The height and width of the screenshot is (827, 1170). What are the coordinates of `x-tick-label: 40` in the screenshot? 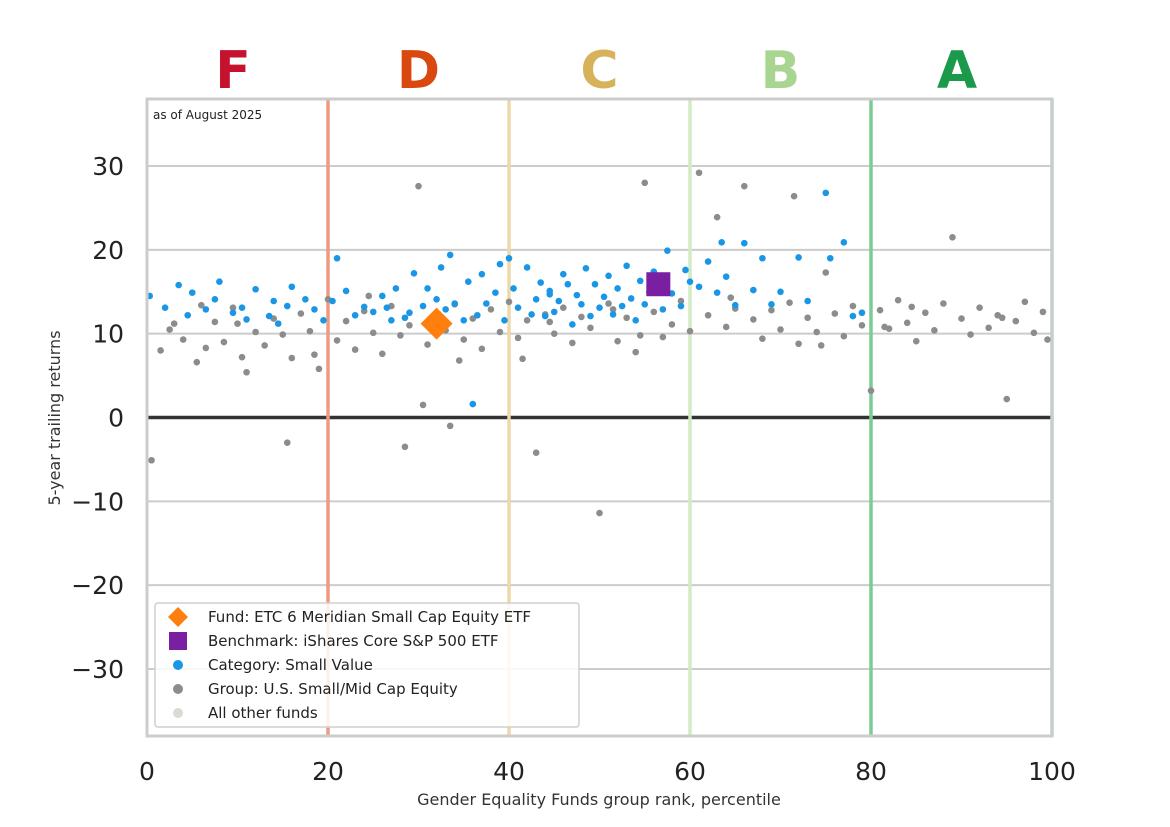 It's located at (509, 771).